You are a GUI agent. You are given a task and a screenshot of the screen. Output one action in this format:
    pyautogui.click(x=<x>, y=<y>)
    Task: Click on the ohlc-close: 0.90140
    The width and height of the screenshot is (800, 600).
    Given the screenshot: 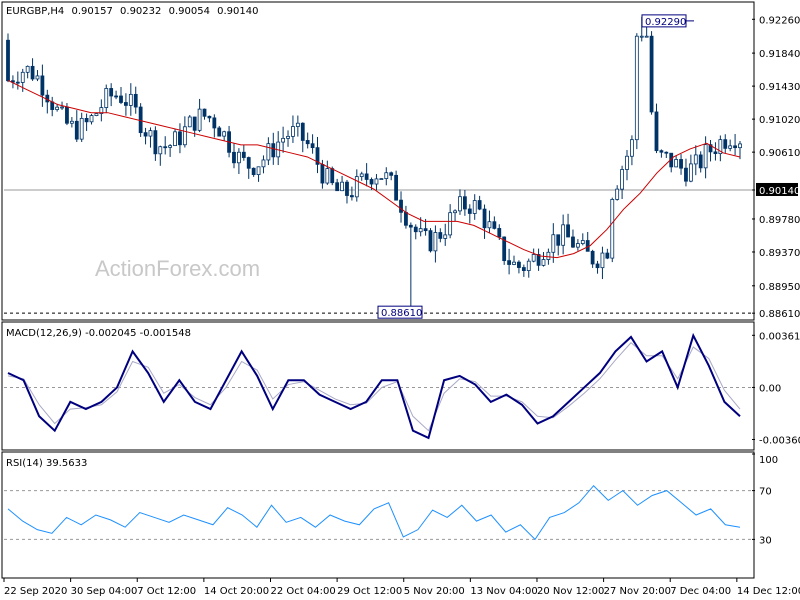 What is the action you would take?
    pyautogui.click(x=237, y=11)
    